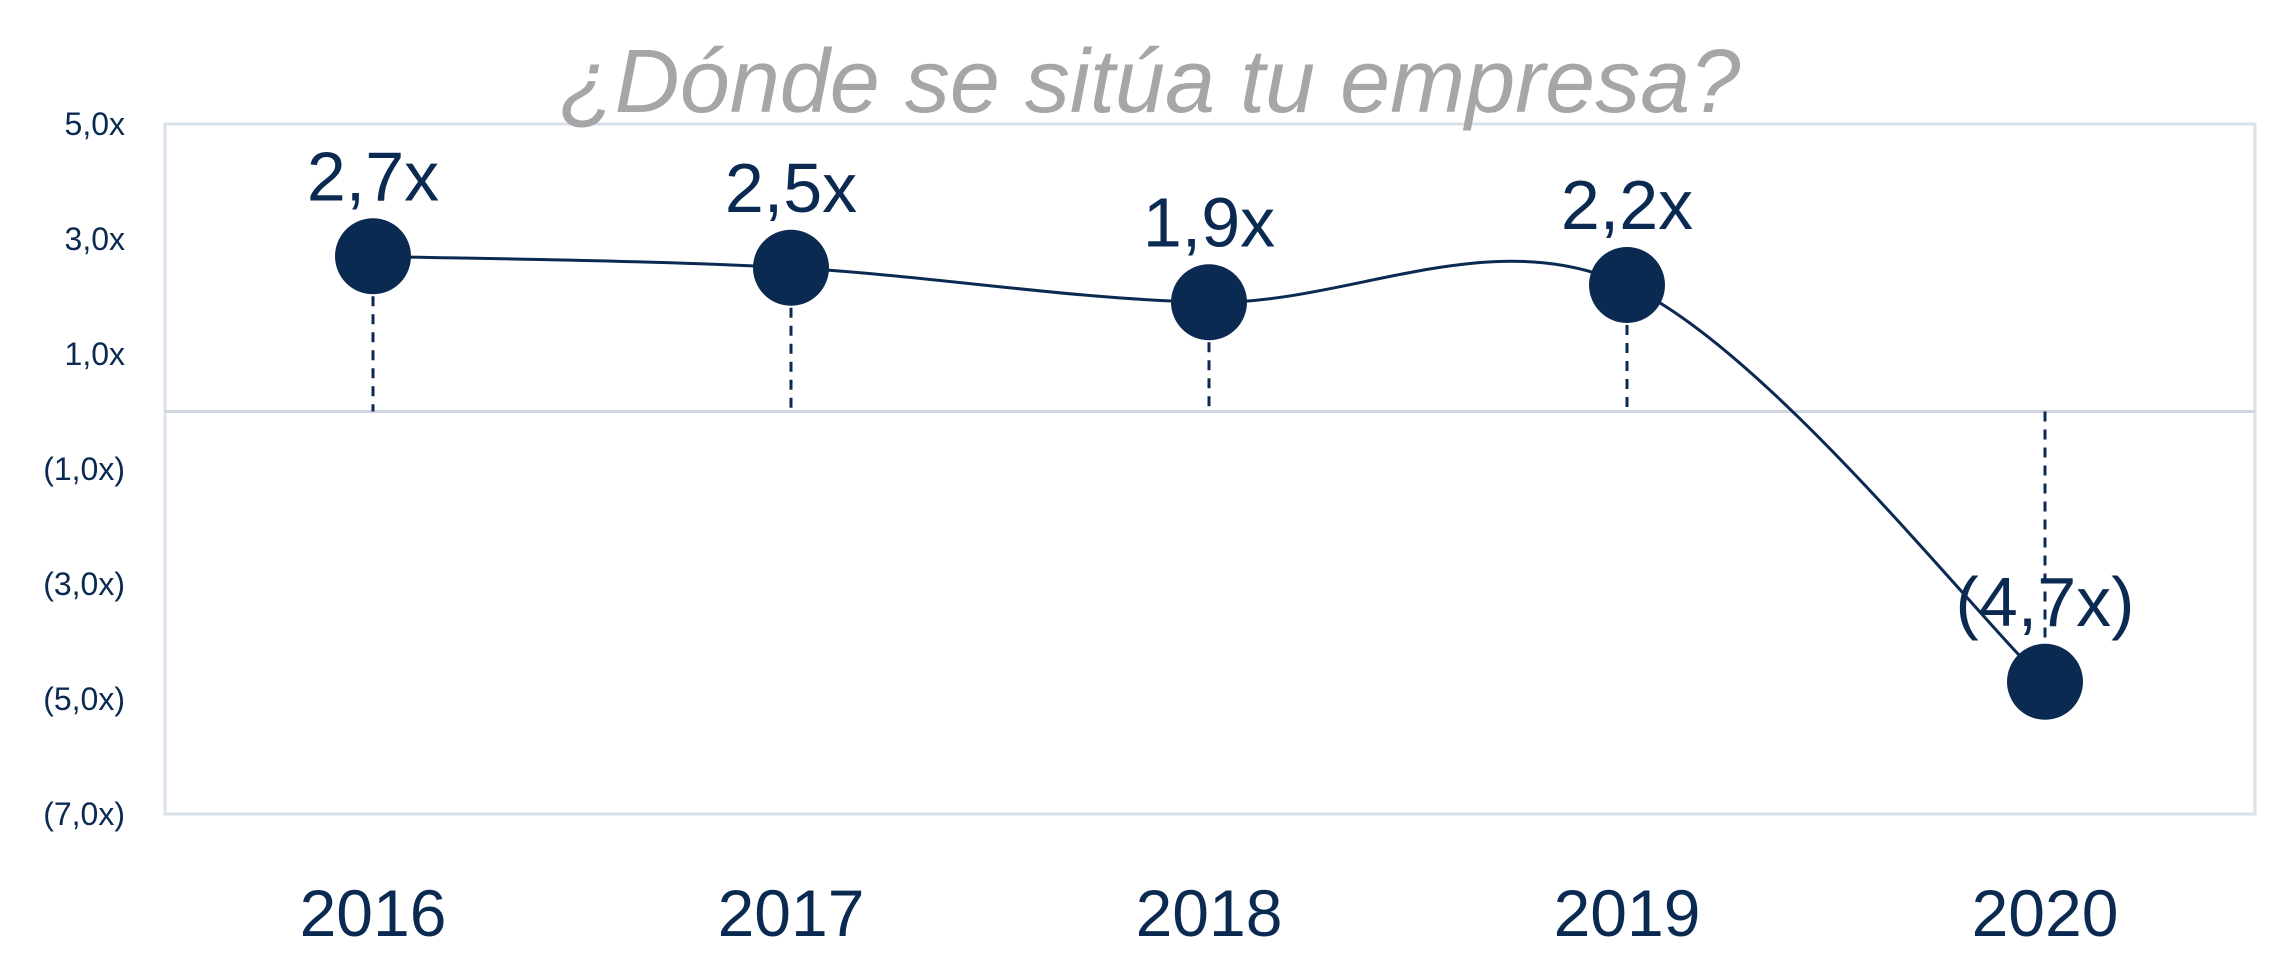  Describe the element at coordinates (1209, 222) in the screenshot. I see `data-label: 1,9x` at that location.